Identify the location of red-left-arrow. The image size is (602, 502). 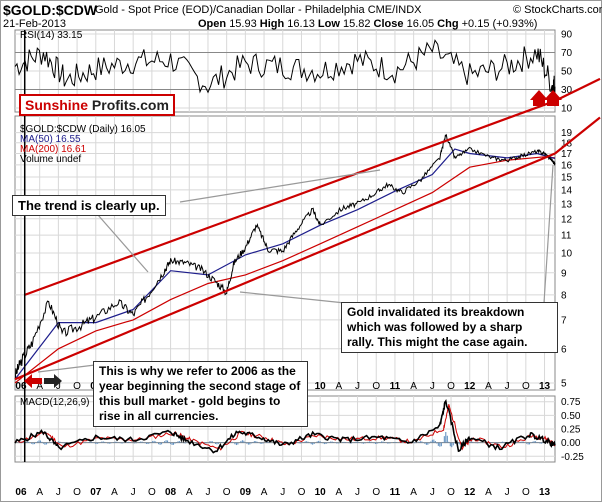
(33, 381).